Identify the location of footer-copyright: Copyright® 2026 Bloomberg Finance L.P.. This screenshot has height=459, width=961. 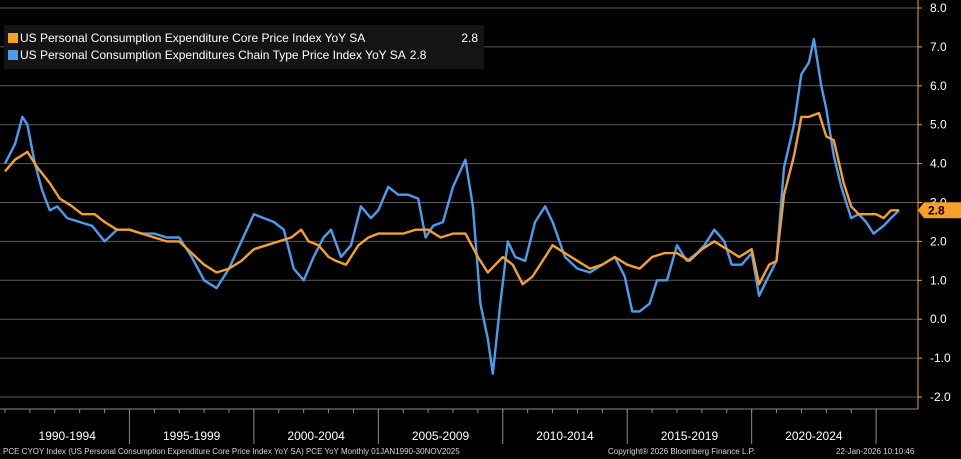
(682, 451).